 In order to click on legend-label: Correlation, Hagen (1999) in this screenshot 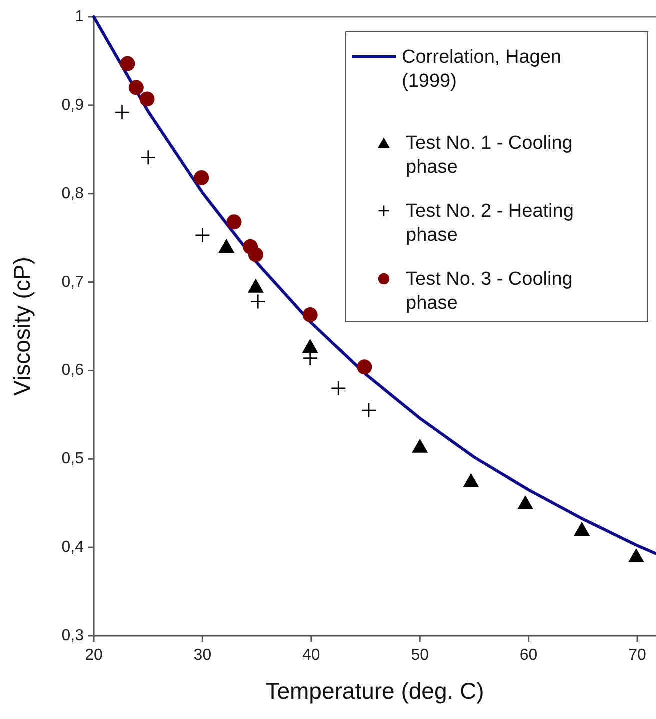, I will do `click(482, 69)`.